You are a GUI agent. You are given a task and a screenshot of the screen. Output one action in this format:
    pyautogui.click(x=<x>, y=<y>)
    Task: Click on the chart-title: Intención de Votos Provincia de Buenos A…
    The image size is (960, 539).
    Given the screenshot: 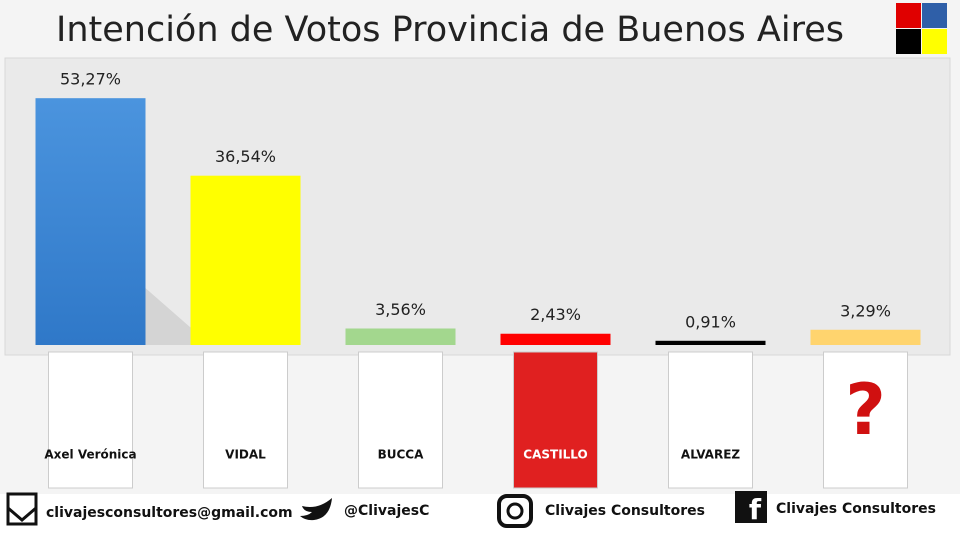 What is the action you would take?
    pyautogui.click(x=450, y=30)
    